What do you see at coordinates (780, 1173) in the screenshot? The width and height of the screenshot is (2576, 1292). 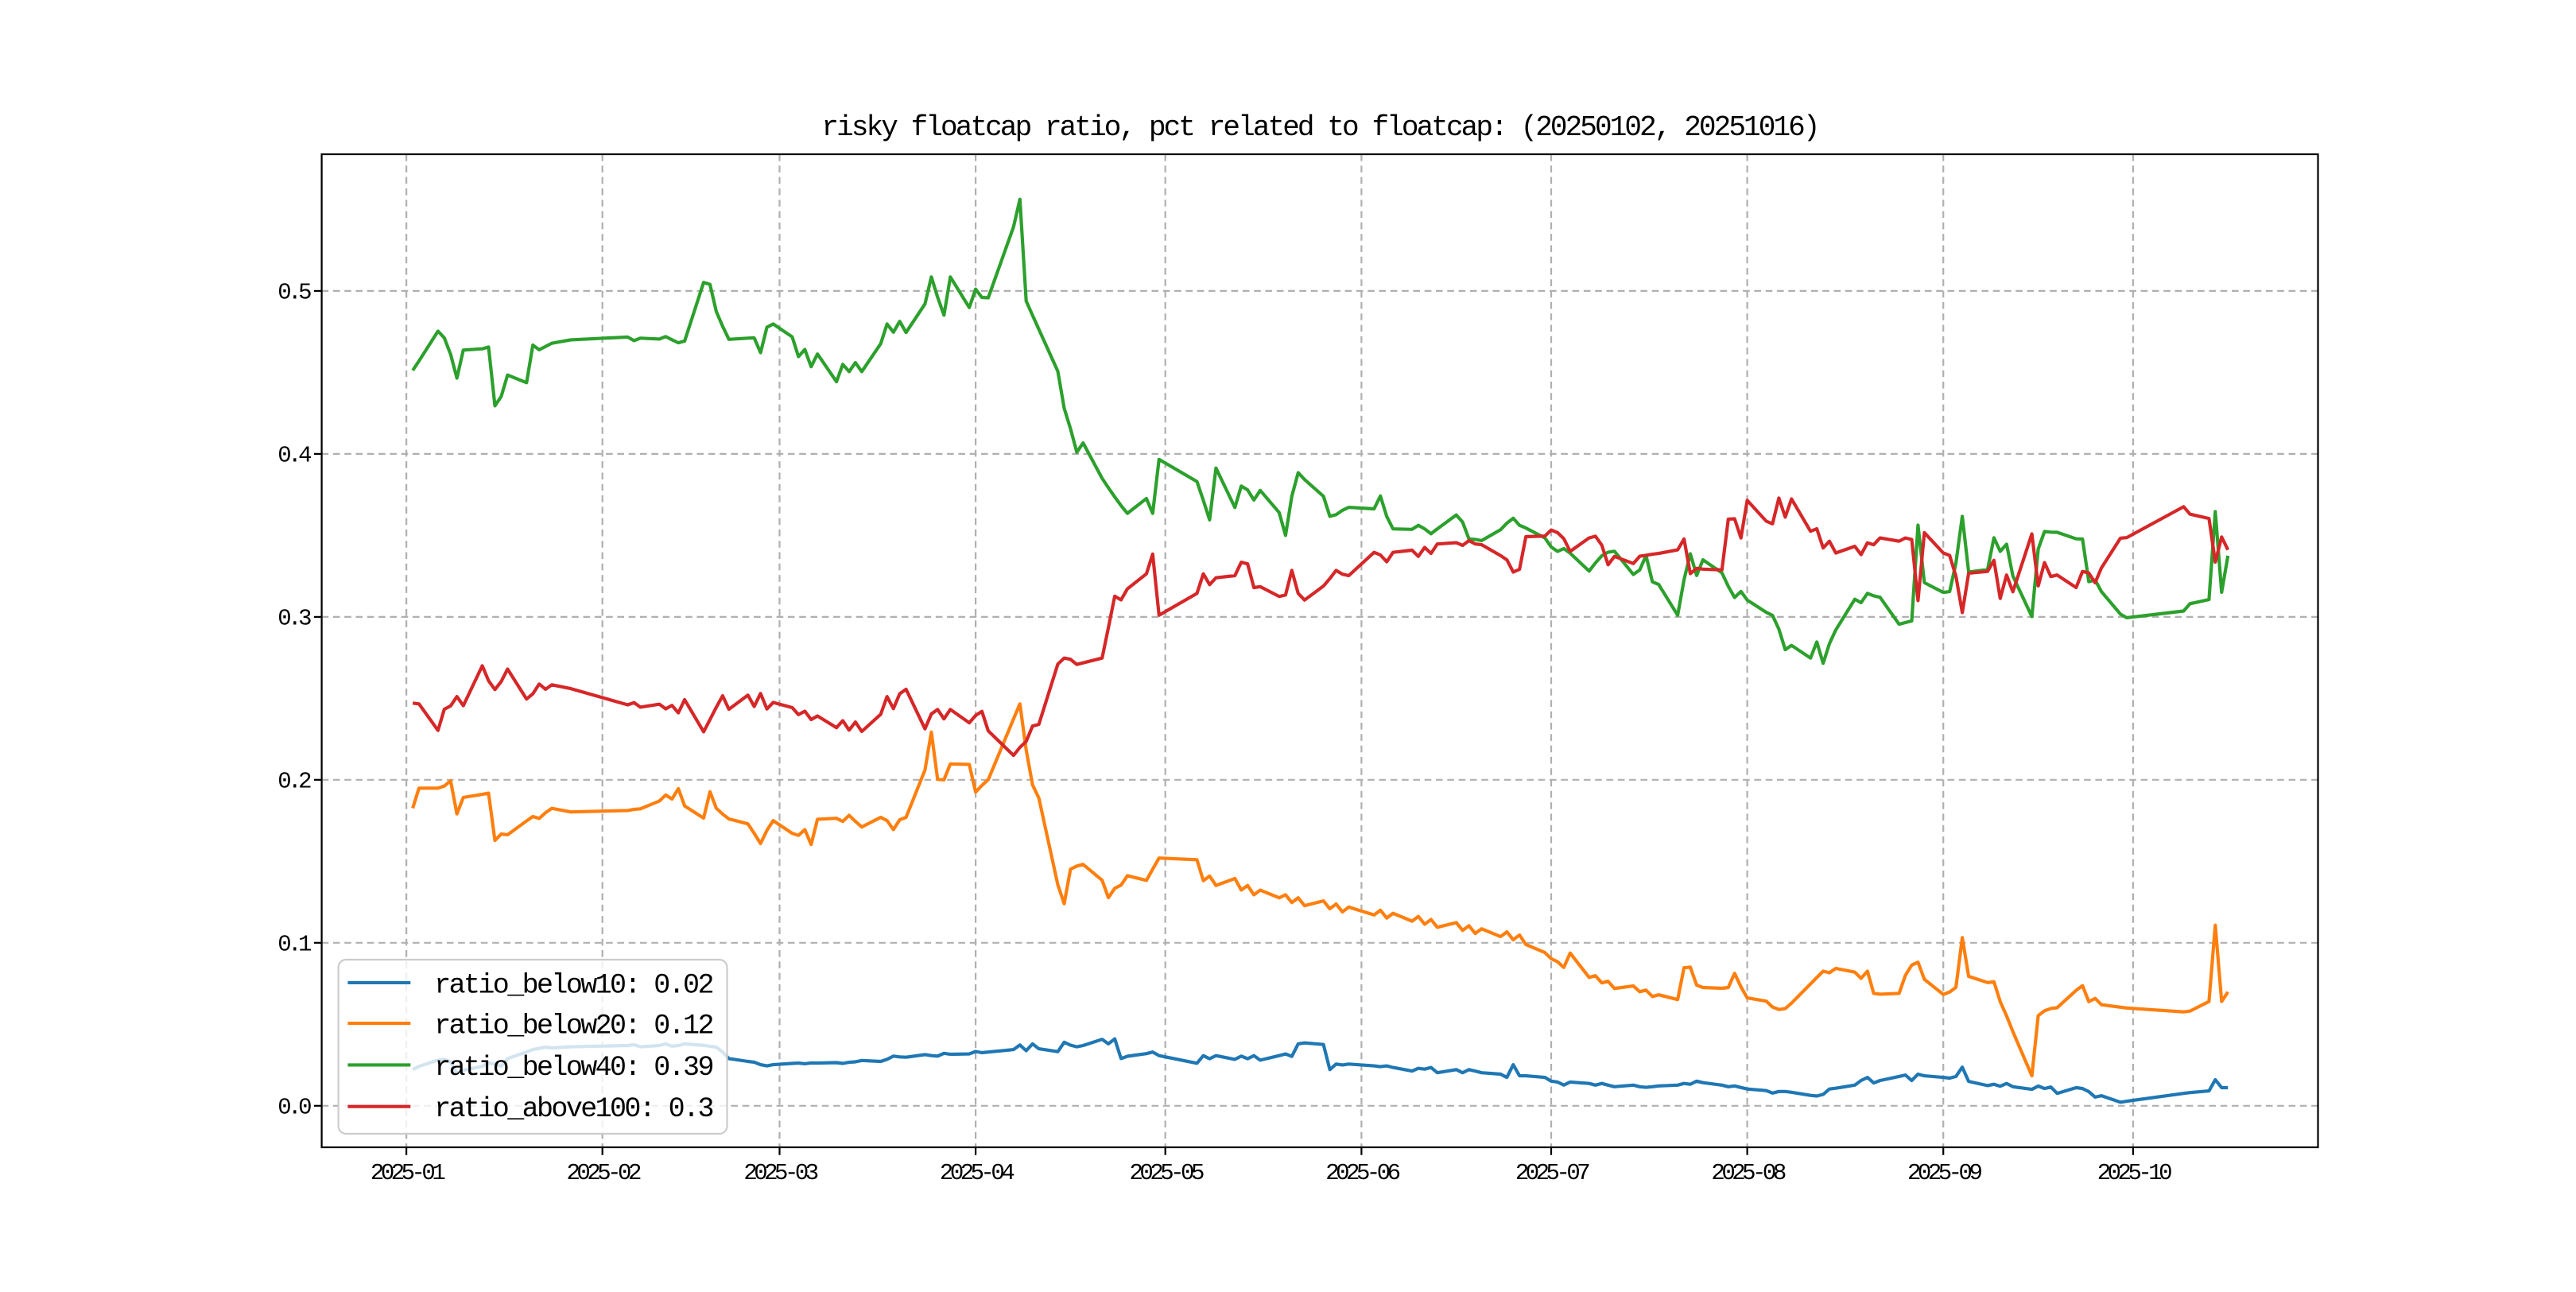 I see `svg-text: 2025-03` at bounding box center [780, 1173].